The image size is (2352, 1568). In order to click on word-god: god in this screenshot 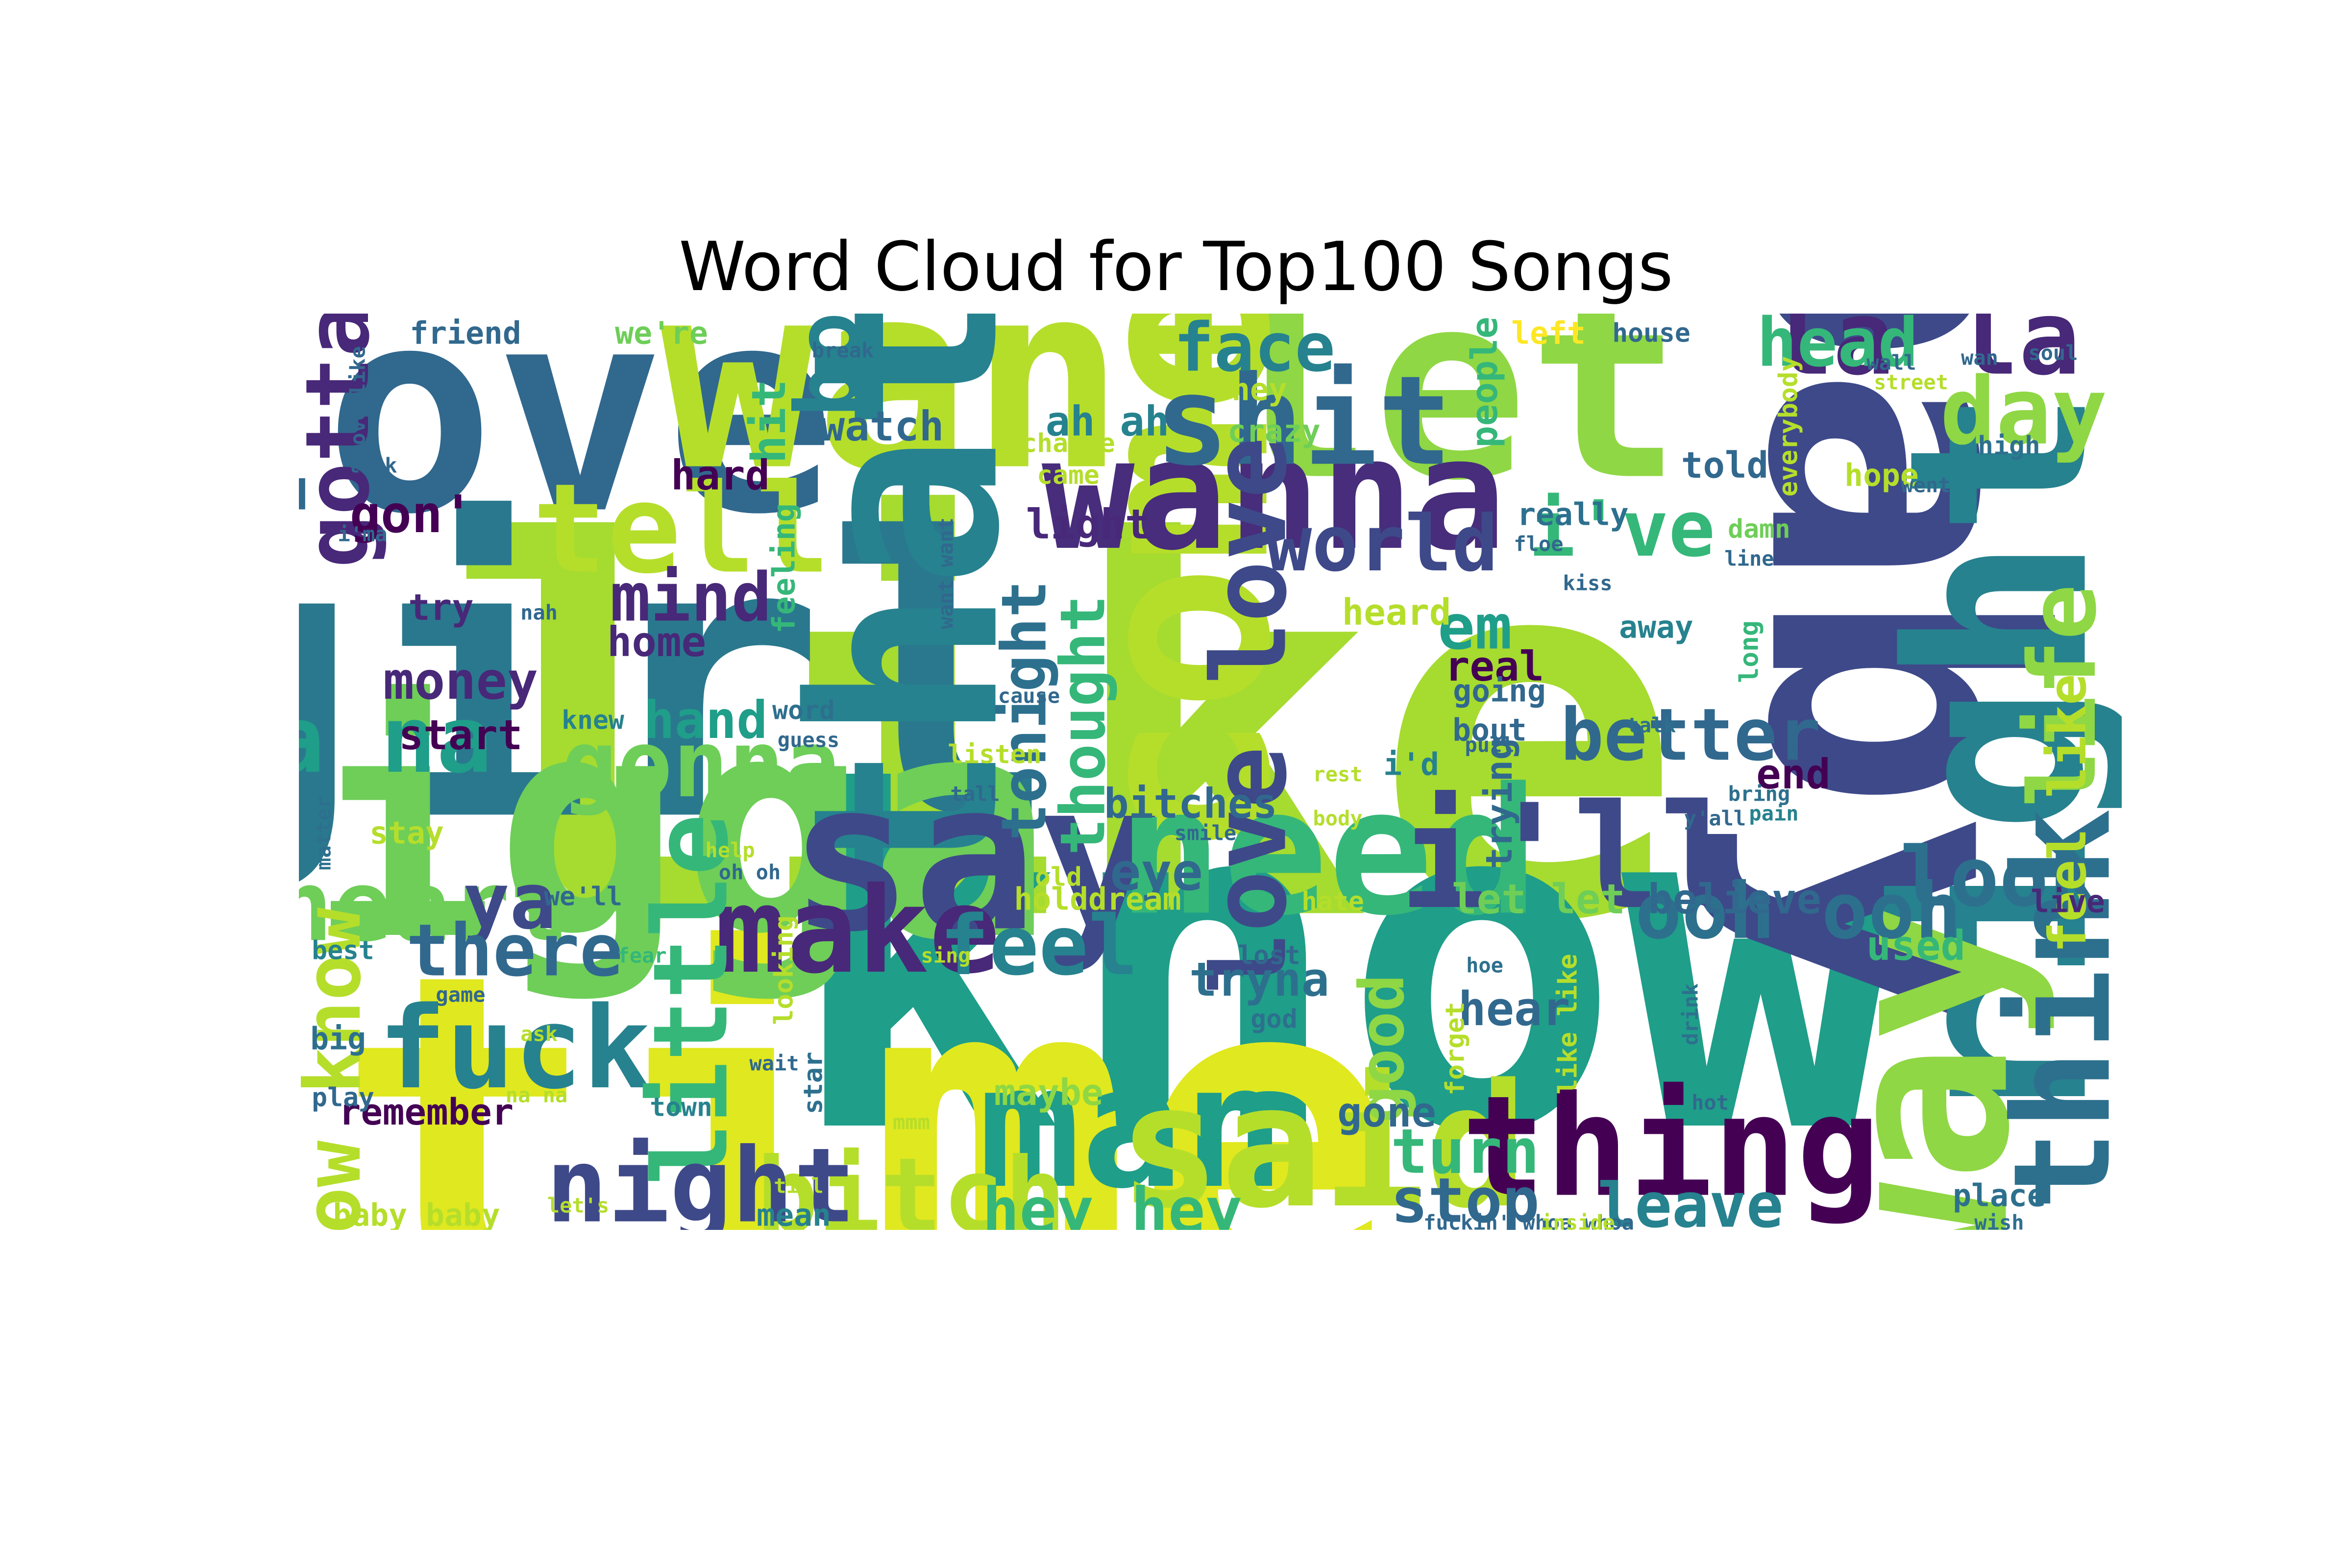, I will do `click(1274, 1019)`.